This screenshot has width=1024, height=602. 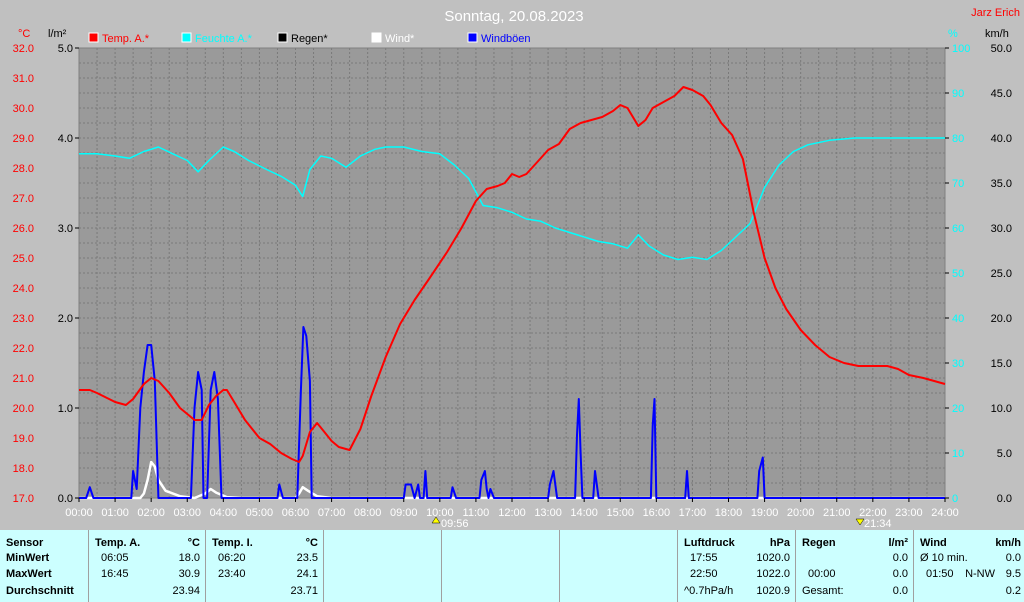 I want to click on rain-tick-label: 1.0, so click(x=65, y=409).